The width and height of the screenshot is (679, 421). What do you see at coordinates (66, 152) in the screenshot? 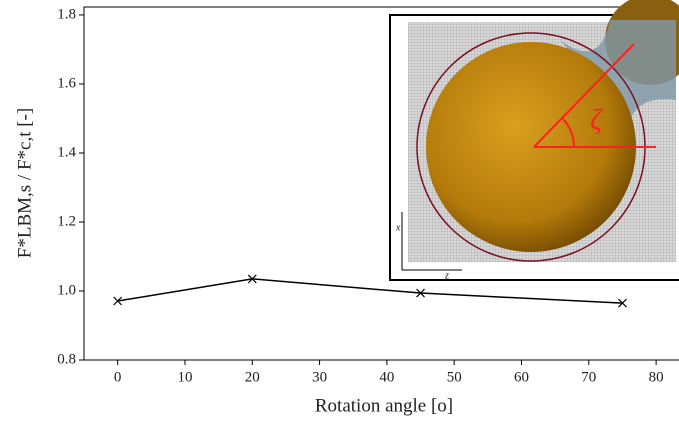
I see `y-tick-label: 1.4` at bounding box center [66, 152].